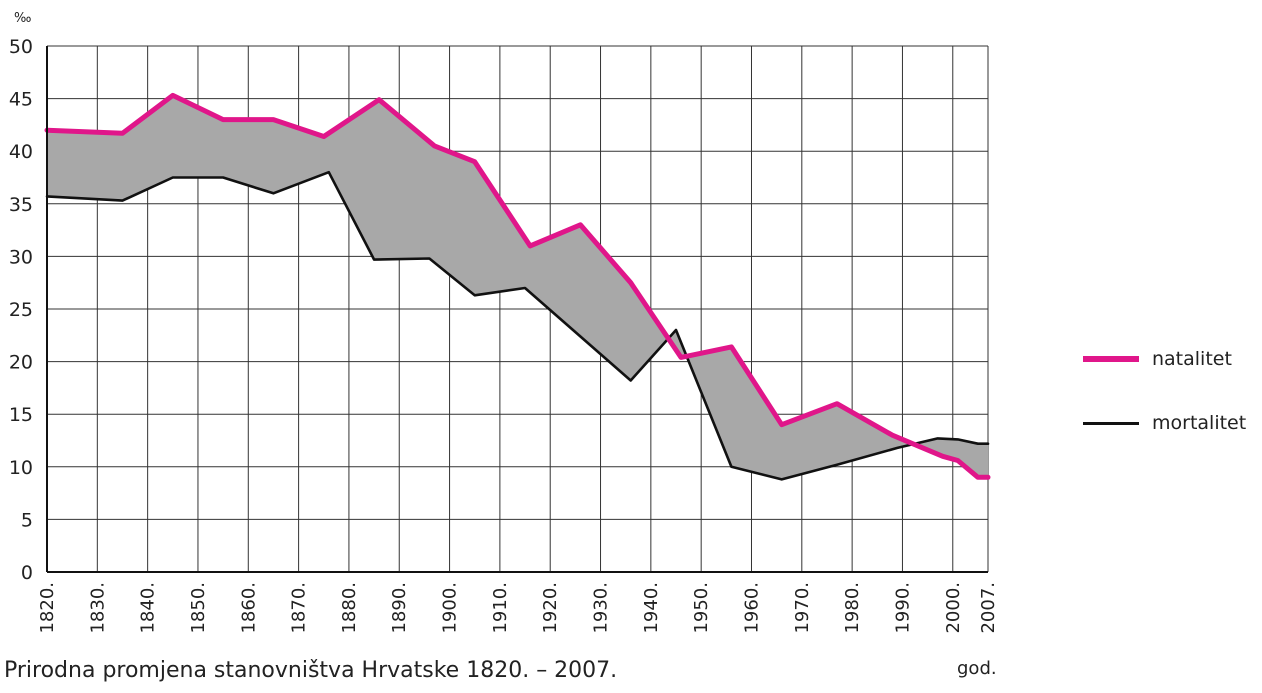 The width and height of the screenshot is (1262, 693). Describe the element at coordinates (21, 100) in the screenshot. I see `y-tick-label: 45` at that location.